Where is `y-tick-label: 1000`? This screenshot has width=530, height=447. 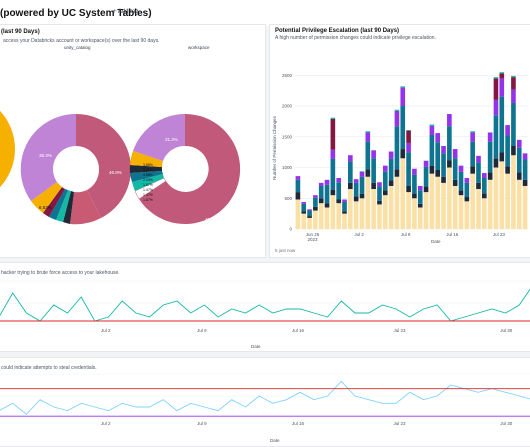 y-tick-label: 1000 is located at coordinates (287, 167).